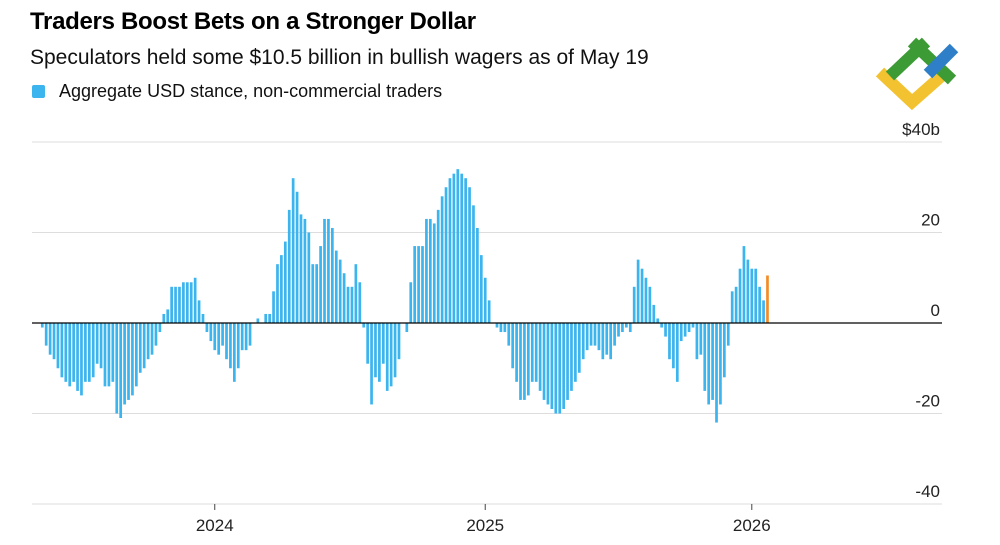 The image size is (1000, 545). I want to click on y-tick-label: 0, so click(935, 310).